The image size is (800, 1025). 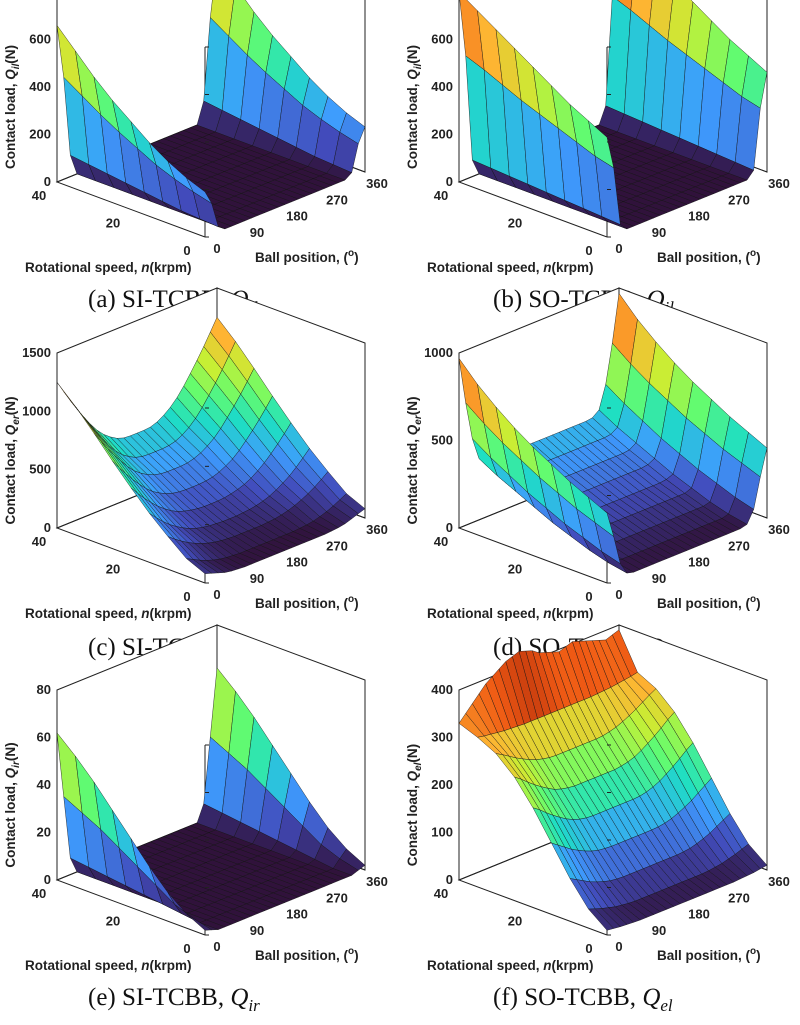 I want to click on z-tick-label: 60, so click(x=44, y=737).